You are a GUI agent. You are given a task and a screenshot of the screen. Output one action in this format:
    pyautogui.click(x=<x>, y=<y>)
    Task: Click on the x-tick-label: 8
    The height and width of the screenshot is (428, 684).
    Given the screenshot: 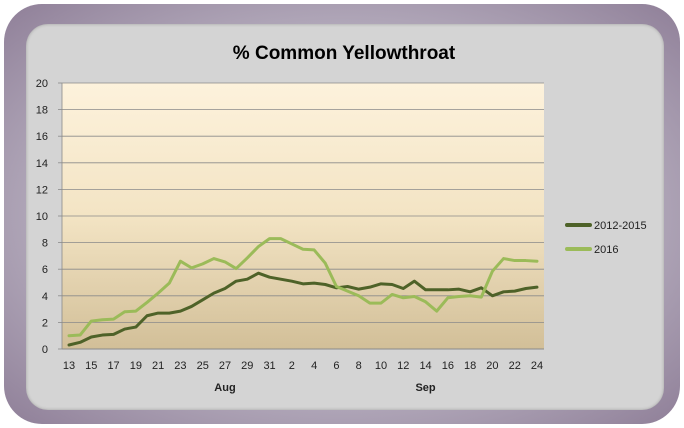 What is the action you would take?
    pyautogui.click(x=359, y=366)
    